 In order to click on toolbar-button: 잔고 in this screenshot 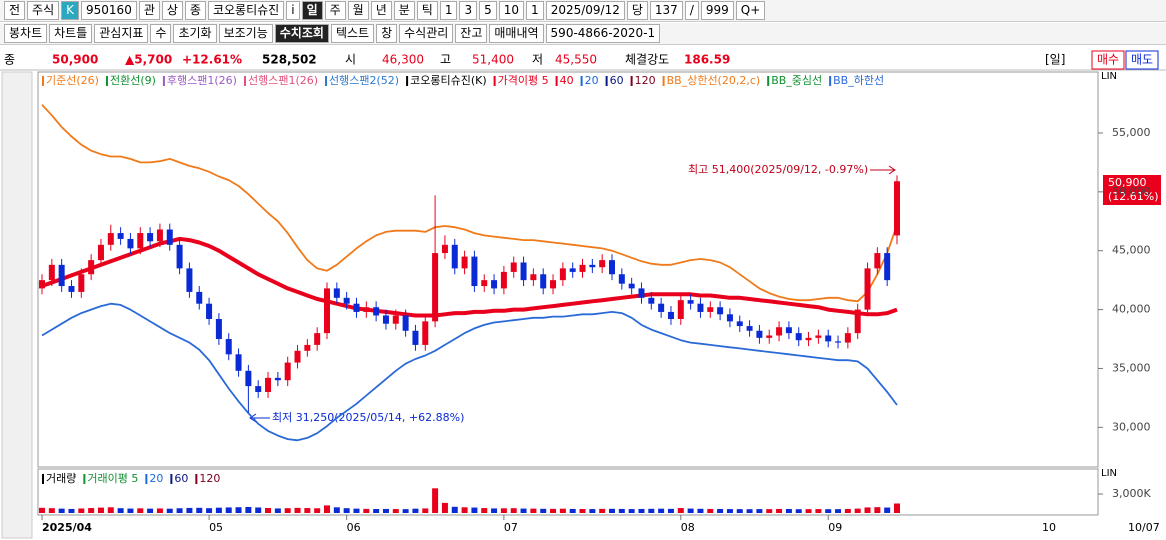, I will do `click(471, 33)`.